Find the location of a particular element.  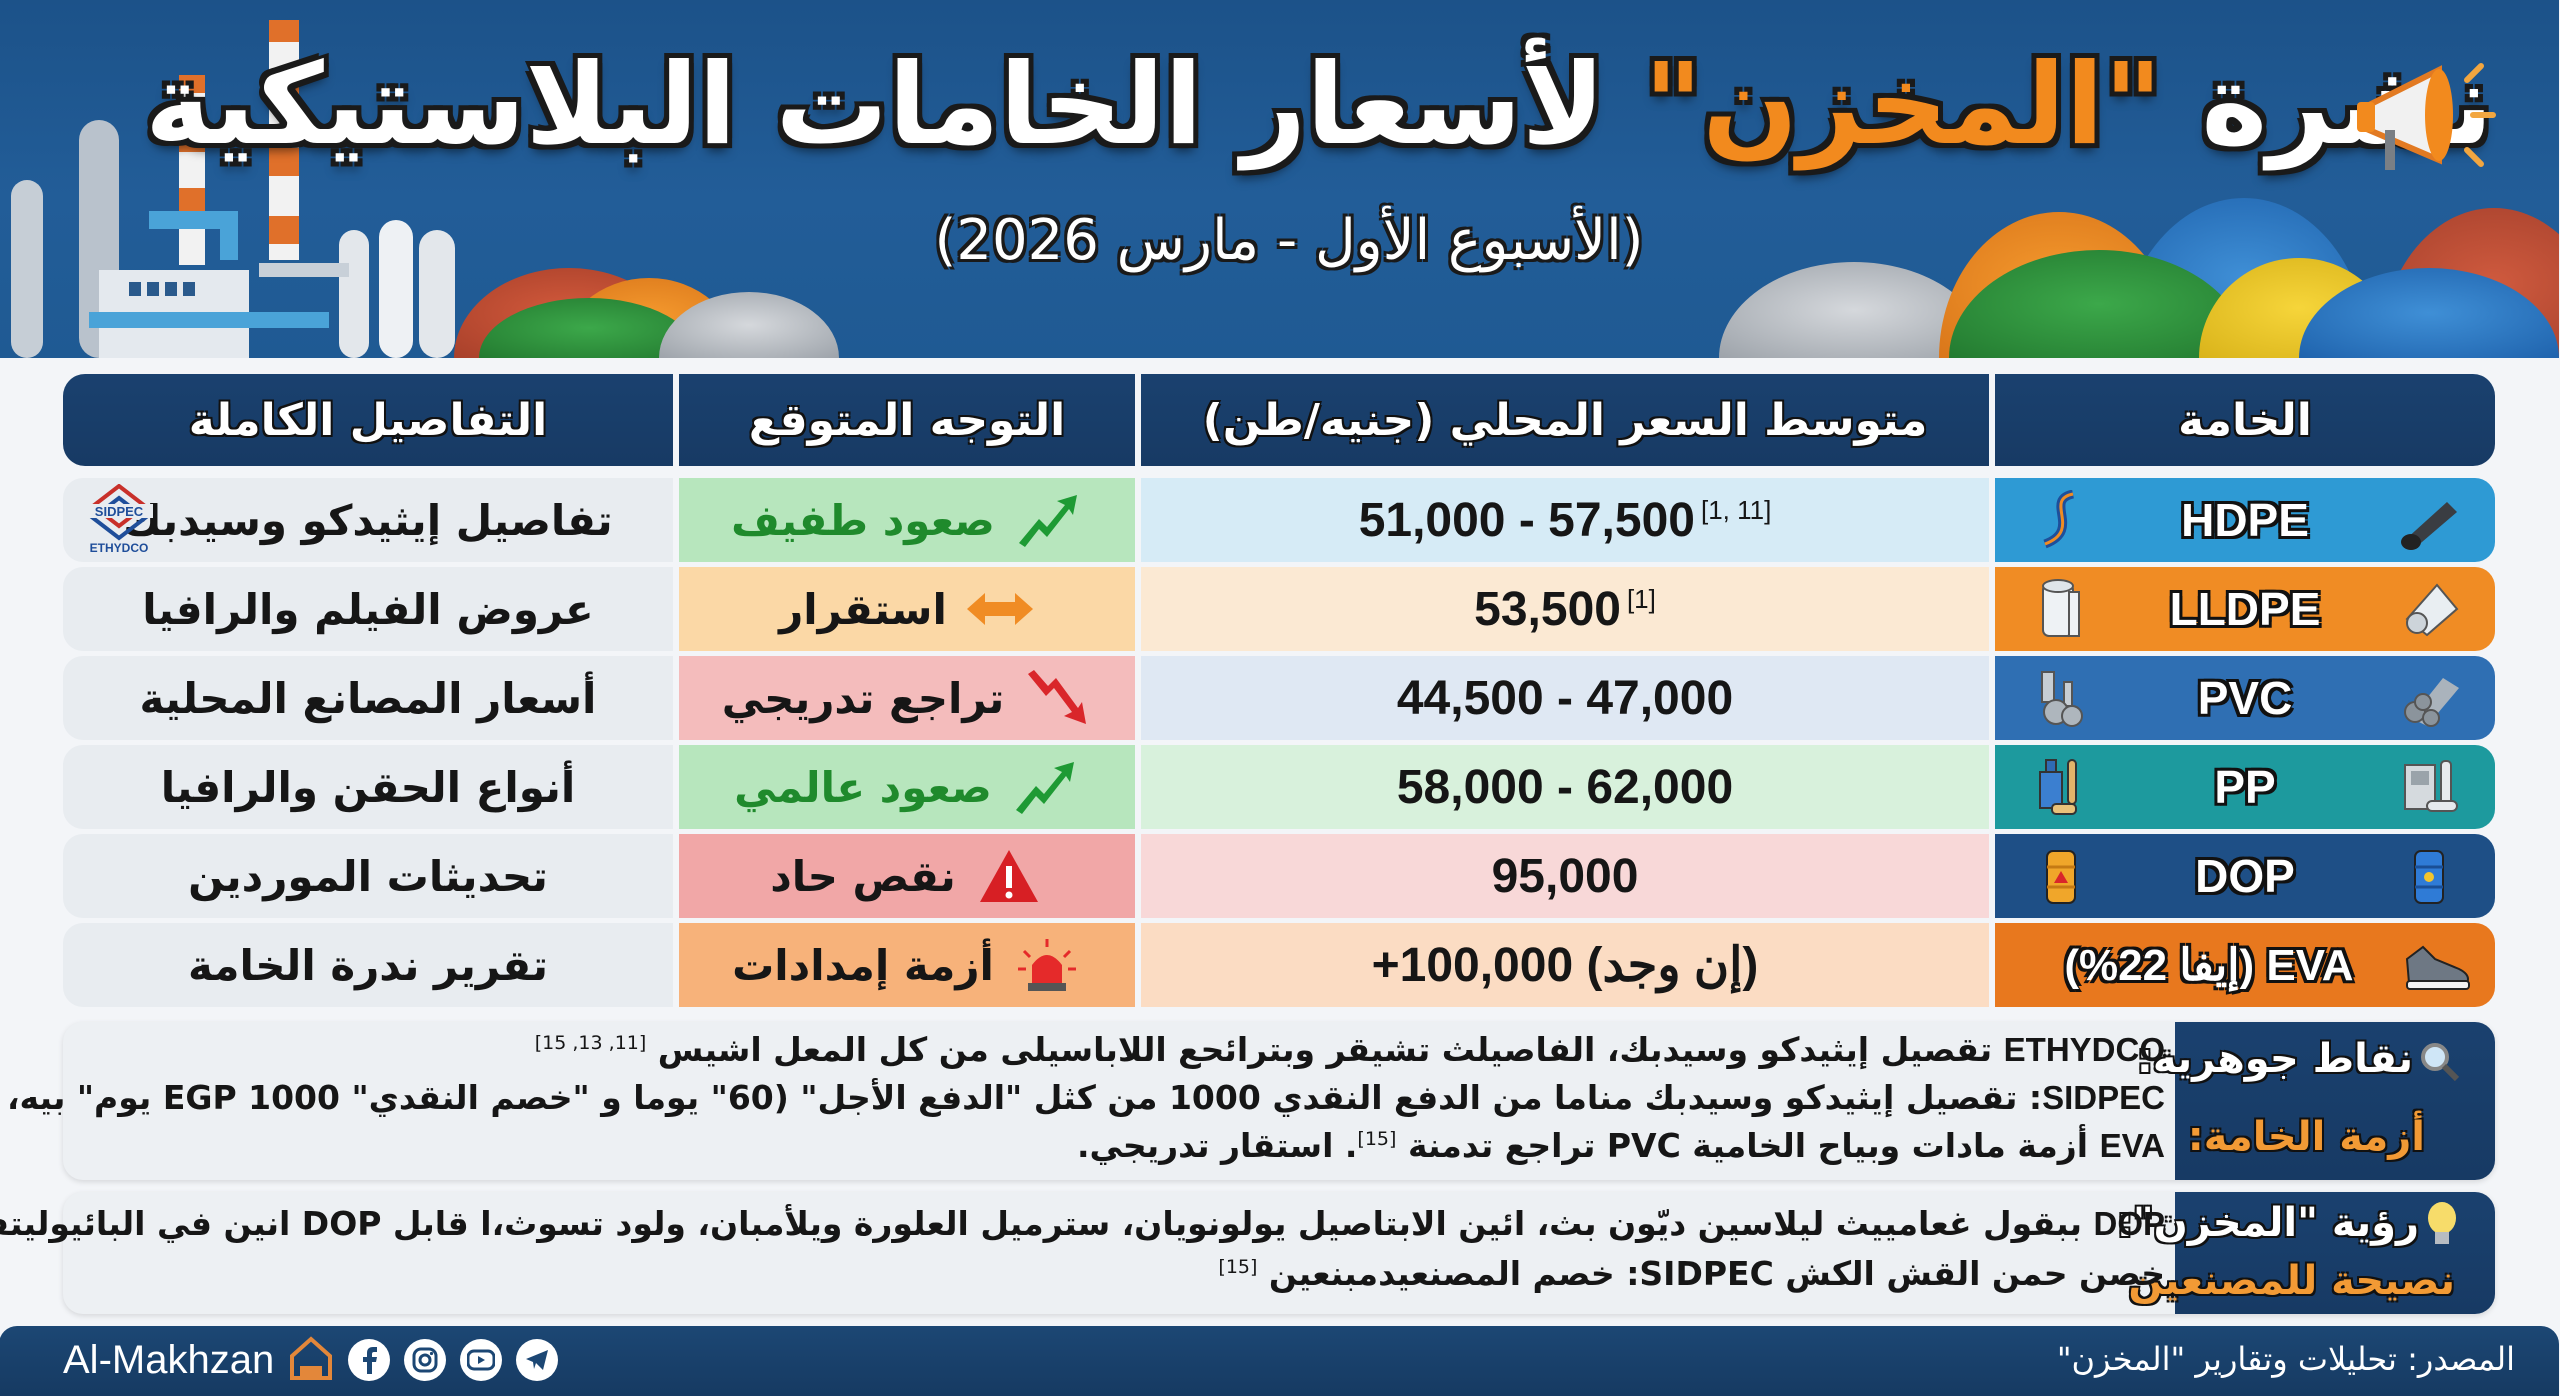

price-value: 53,500 is located at coordinates (1548, 609).